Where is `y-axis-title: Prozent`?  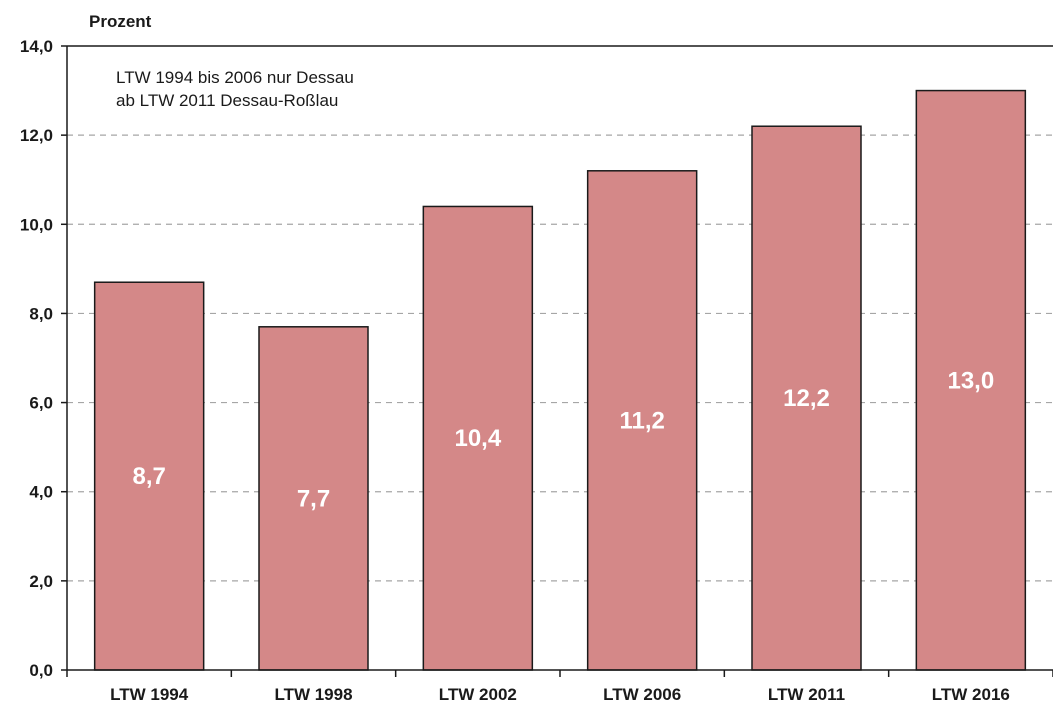
y-axis-title: Prozent is located at coordinates (120, 21).